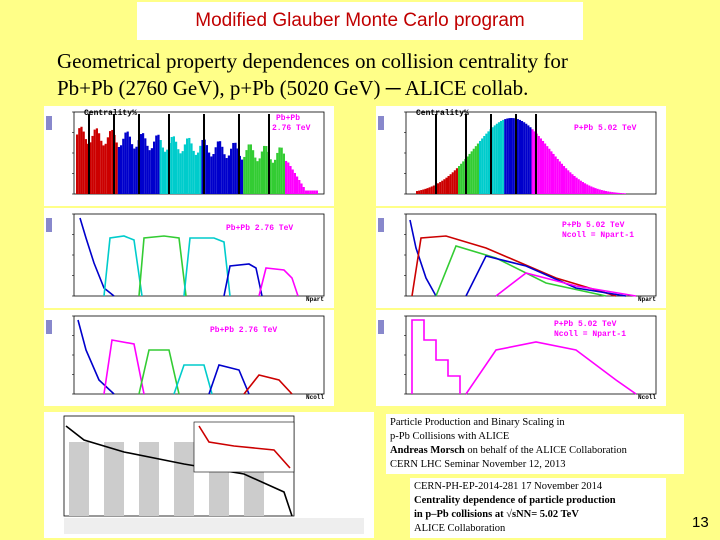  What do you see at coordinates (185, 255) in the screenshot?
I see `pbpb-npart-distributions` at bounding box center [185, 255].